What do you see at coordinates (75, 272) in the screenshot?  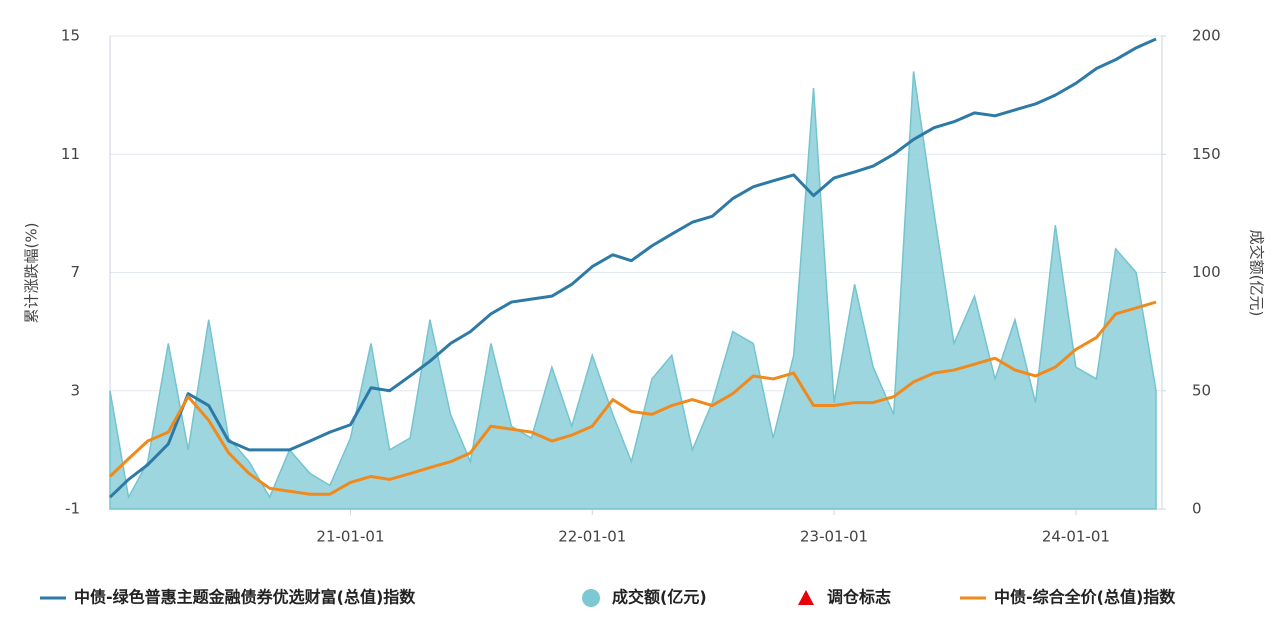 I see `y-tick-label: 7` at bounding box center [75, 272].